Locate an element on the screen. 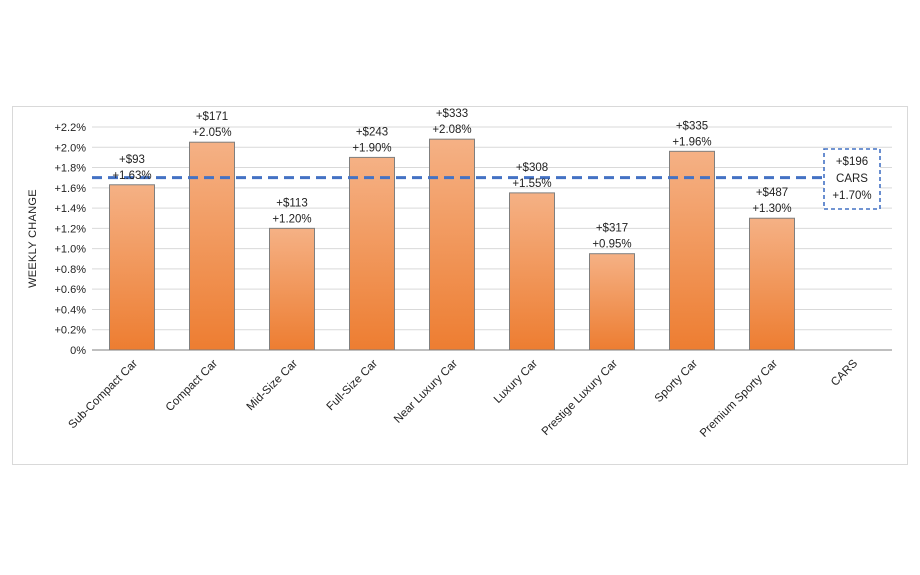 The height and width of the screenshot is (575, 920). data-label: +$335 is located at coordinates (692, 126).